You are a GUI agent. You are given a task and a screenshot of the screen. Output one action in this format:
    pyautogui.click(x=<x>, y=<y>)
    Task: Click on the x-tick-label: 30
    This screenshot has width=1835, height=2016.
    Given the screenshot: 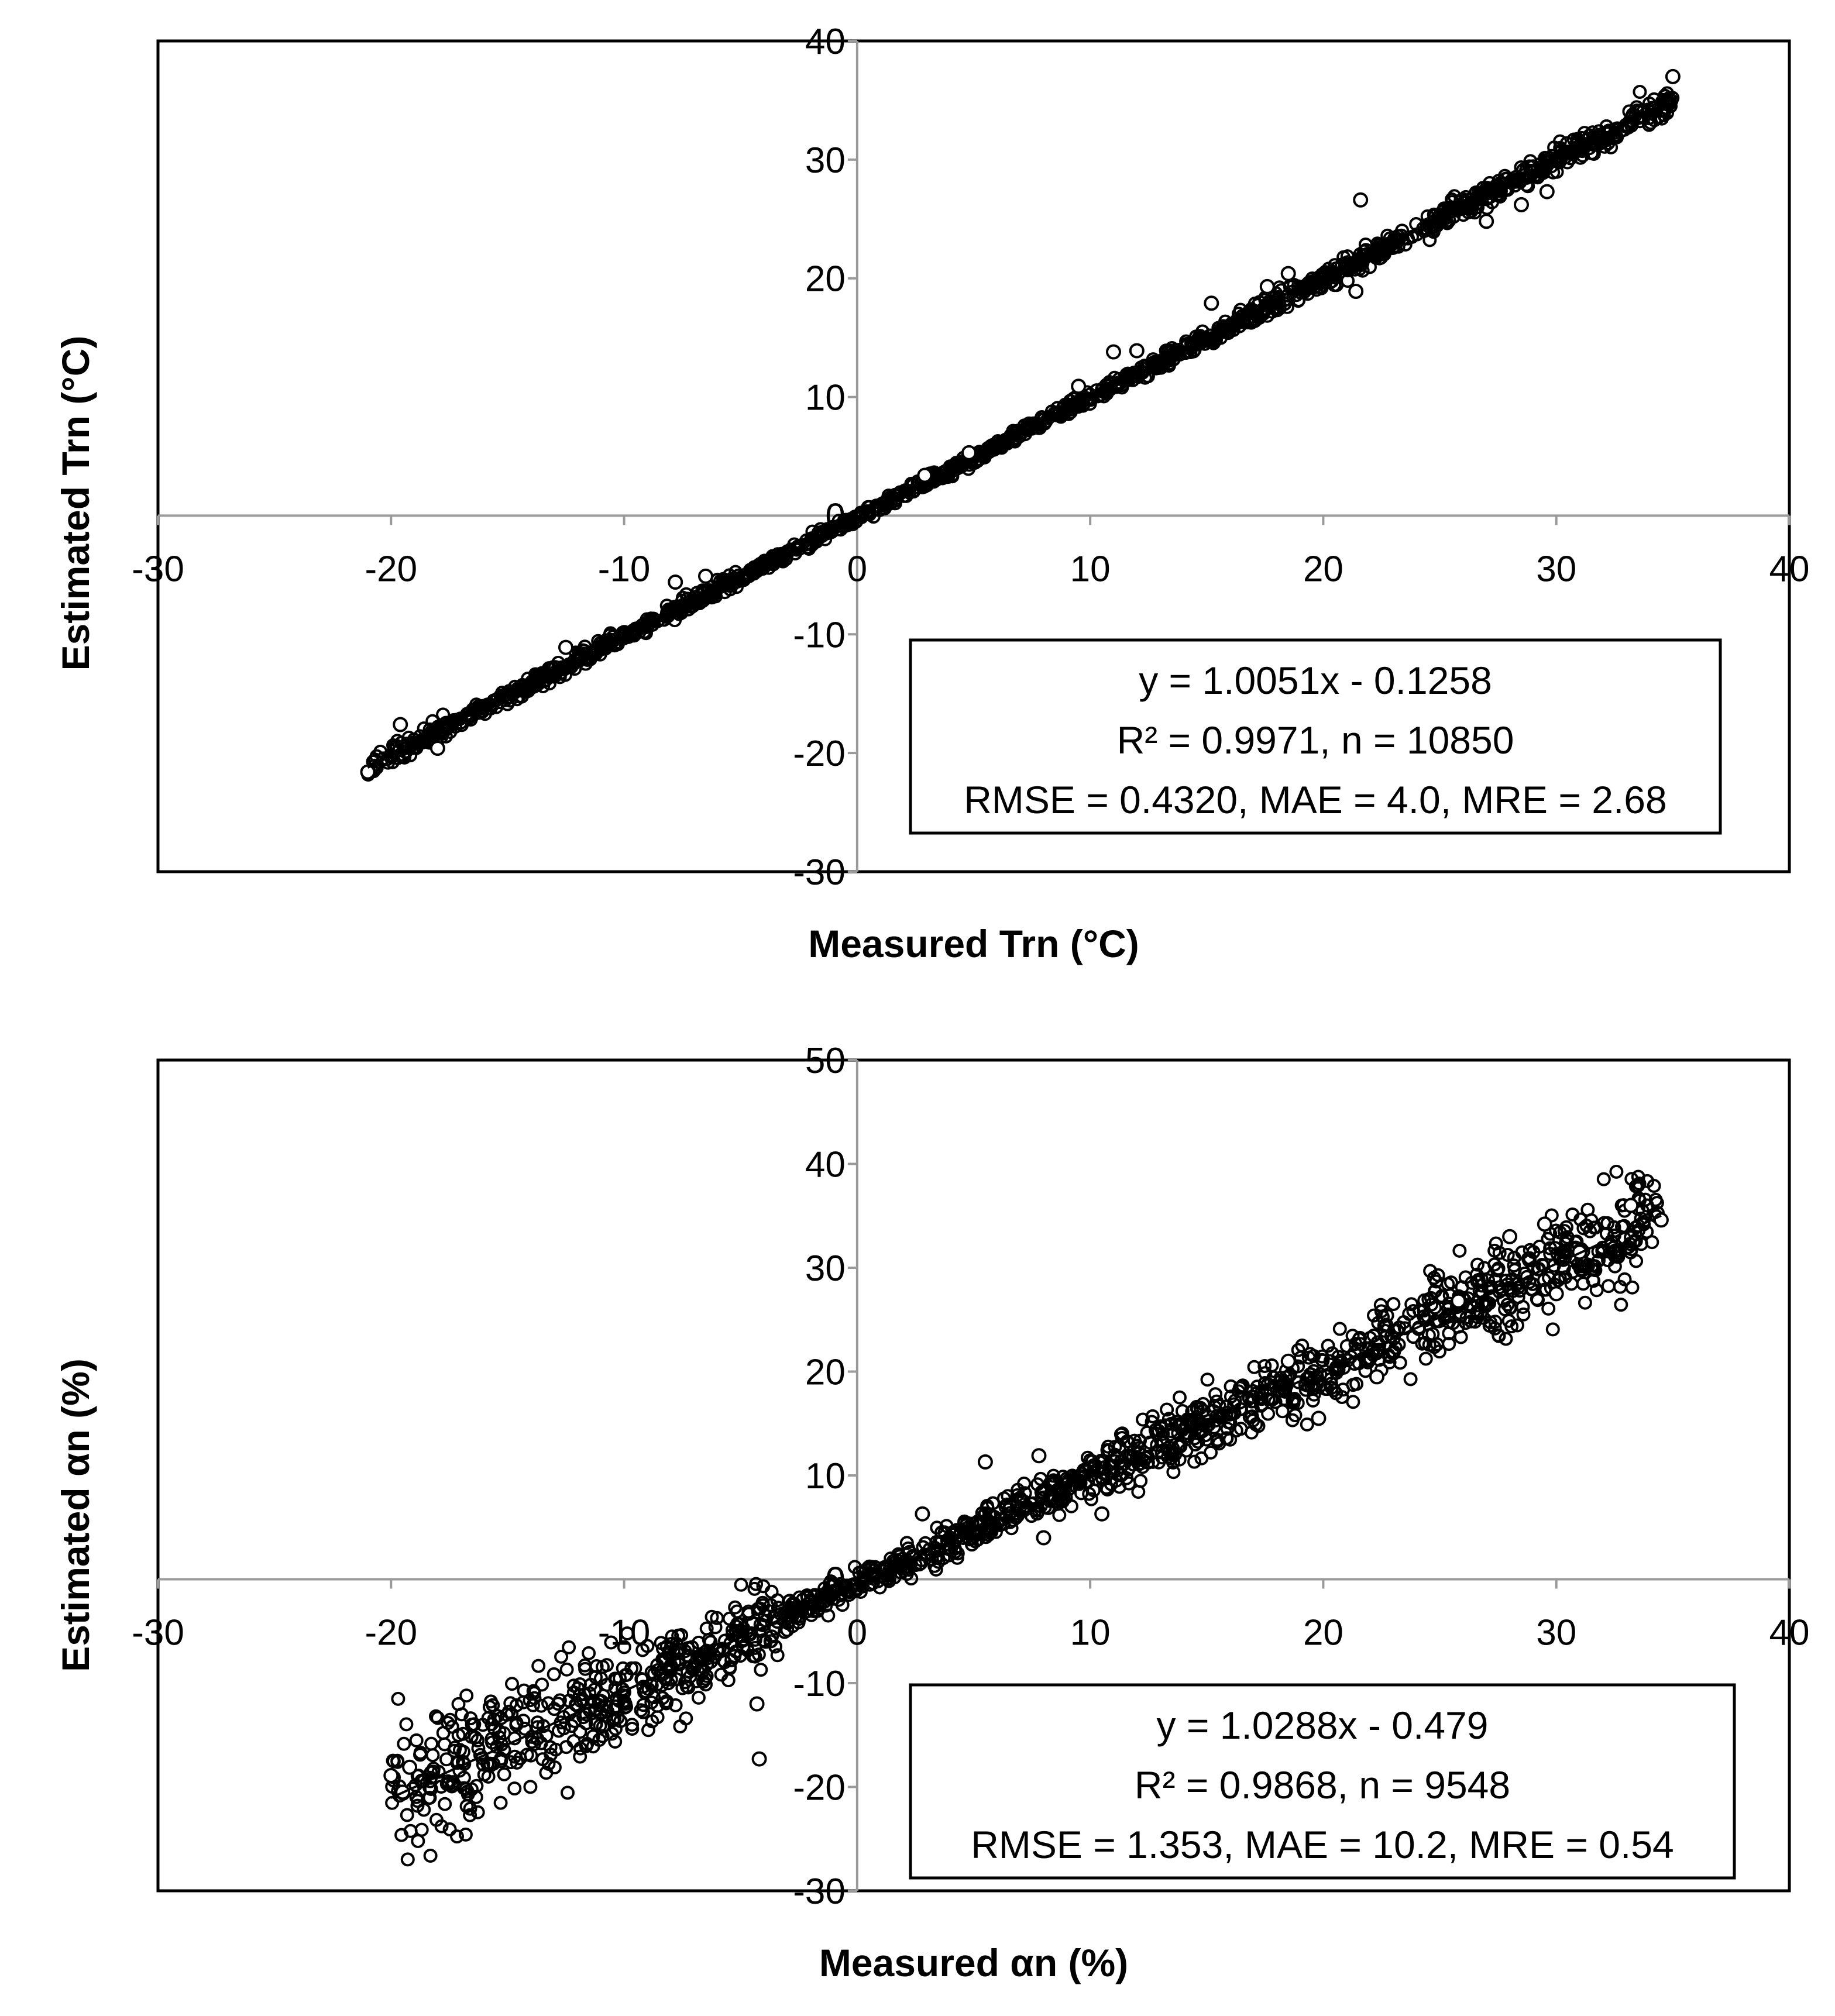 What is the action you would take?
    pyautogui.click(x=1556, y=569)
    